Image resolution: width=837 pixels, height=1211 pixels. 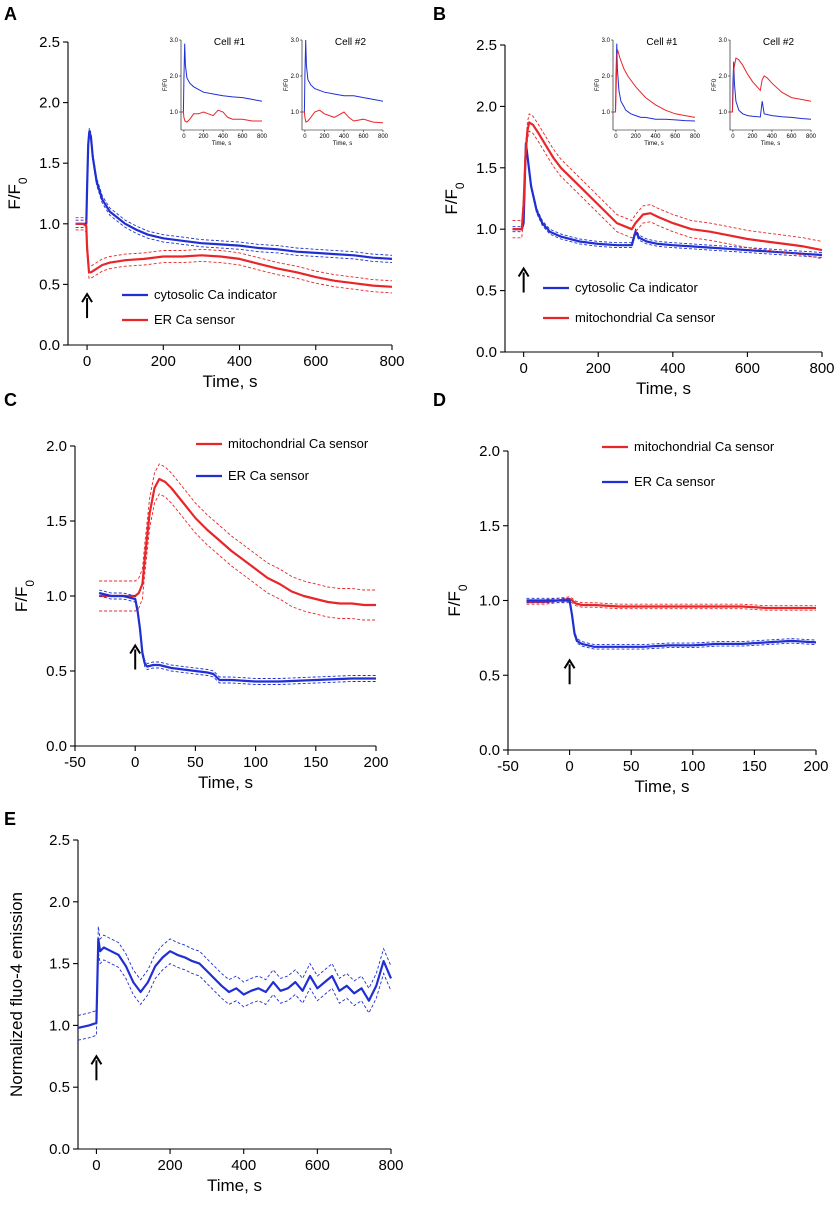 What do you see at coordinates (10, 400) in the screenshot?
I see `panel-label: C` at bounding box center [10, 400].